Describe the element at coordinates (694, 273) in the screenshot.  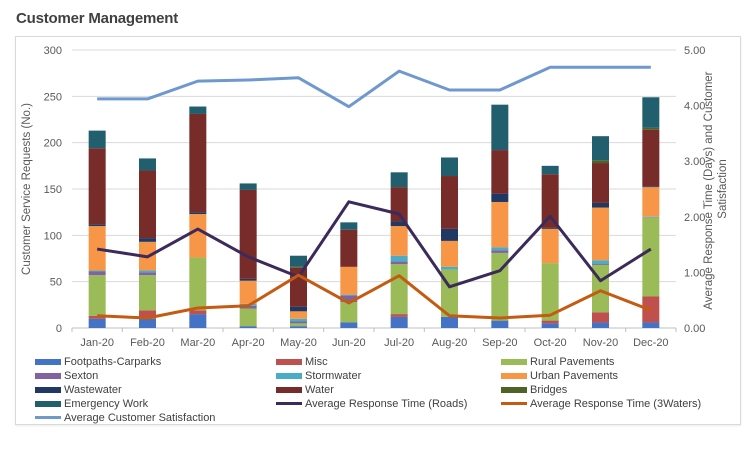
I see `y2-tick-label: 1.00` at that location.